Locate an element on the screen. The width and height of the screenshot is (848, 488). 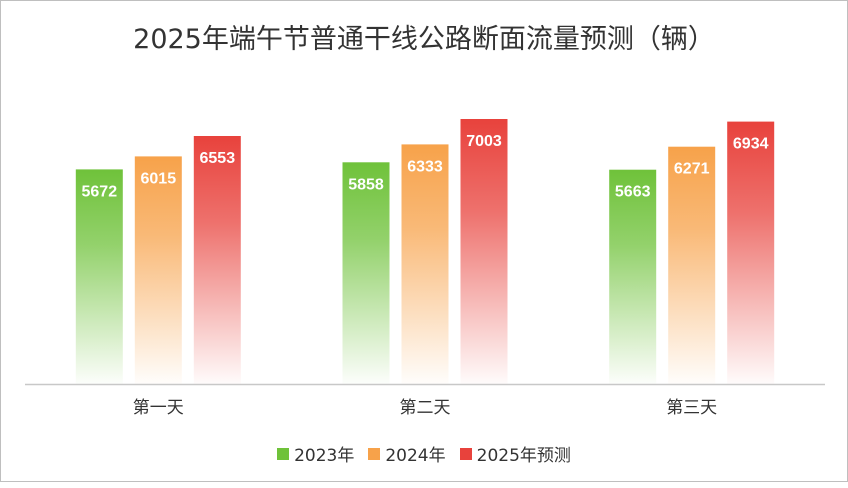
legend-item-2025-forecast: 2025年预测 is located at coordinates (515, 453).